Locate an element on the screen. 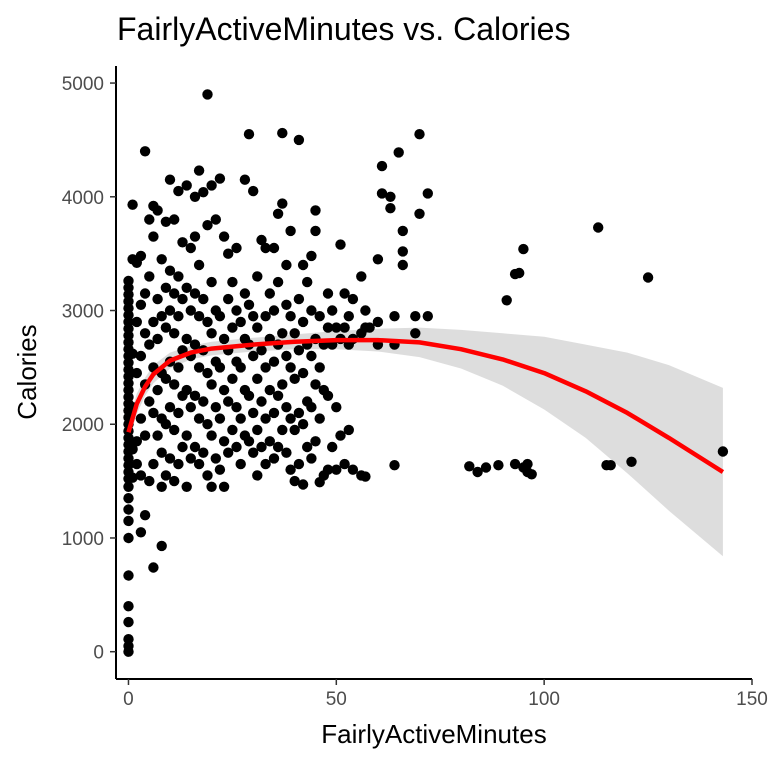 The height and width of the screenshot is (766, 768). x-tick-label: 0 is located at coordinates (128, 699).